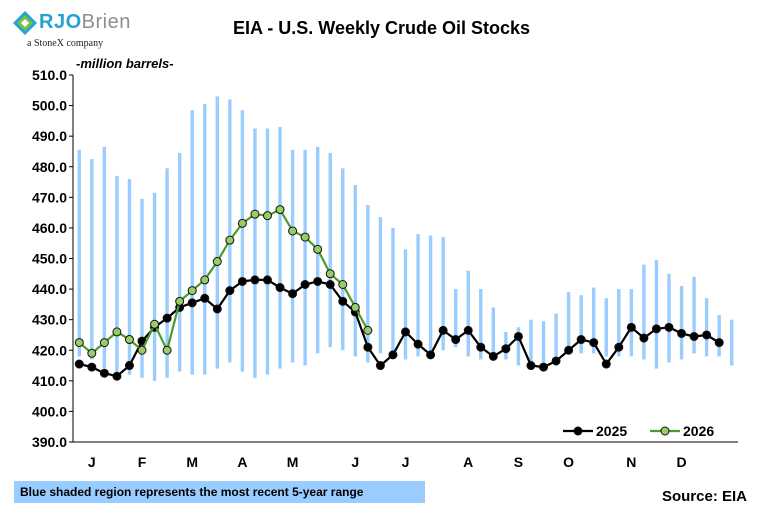 This screenshot has height=516, width=763. Describe the element at coordinates (518, 462) in the screenshot. I see `x-month-label: S` at that location.